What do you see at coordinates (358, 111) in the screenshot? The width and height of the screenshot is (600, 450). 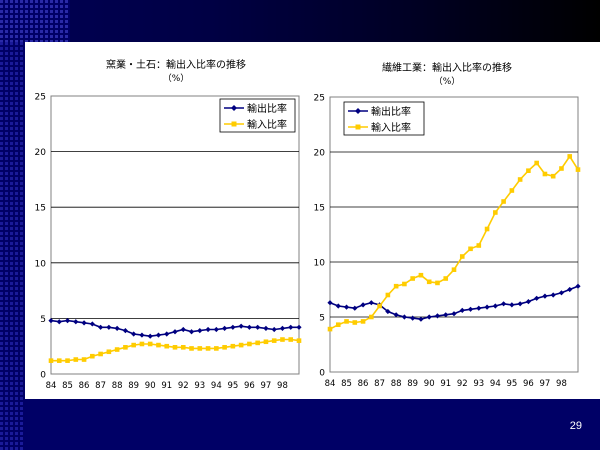 I see `textile-legend-export-marker` at bounding box center [358, 111].